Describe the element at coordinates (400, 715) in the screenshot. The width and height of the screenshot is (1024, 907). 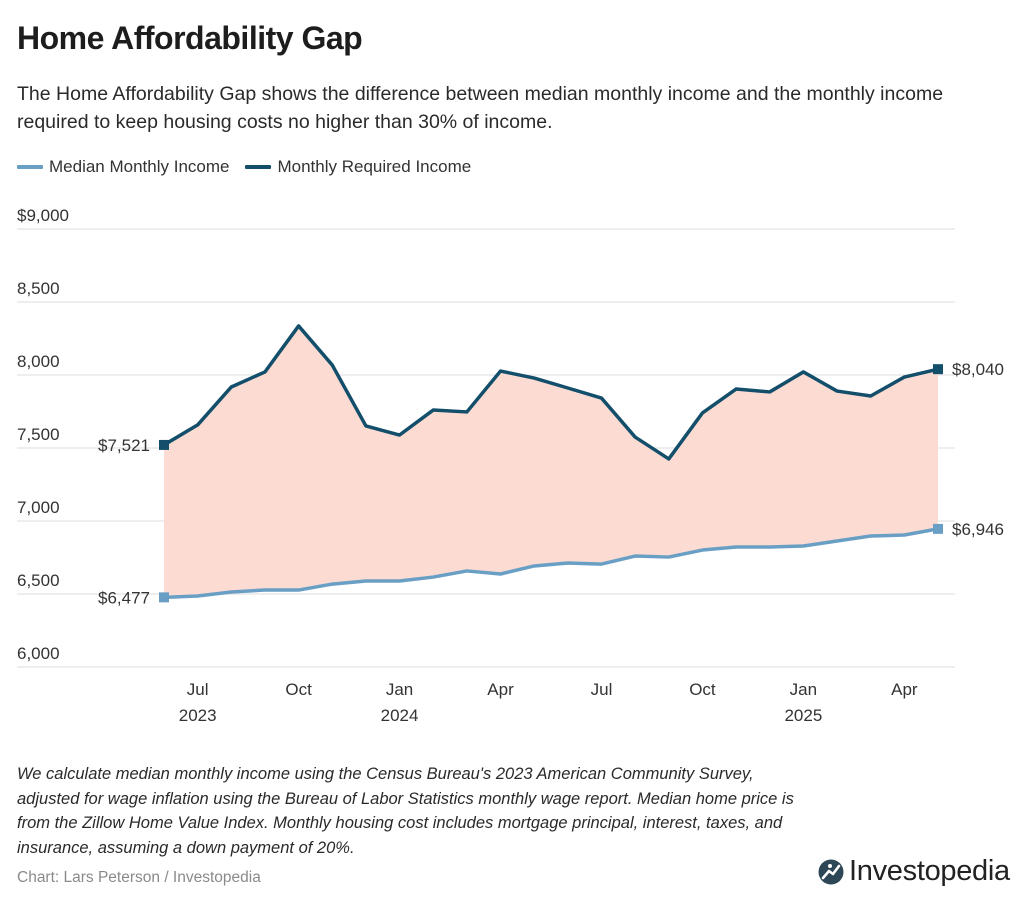
I see `x-tick-year-label: 2024` at that location.